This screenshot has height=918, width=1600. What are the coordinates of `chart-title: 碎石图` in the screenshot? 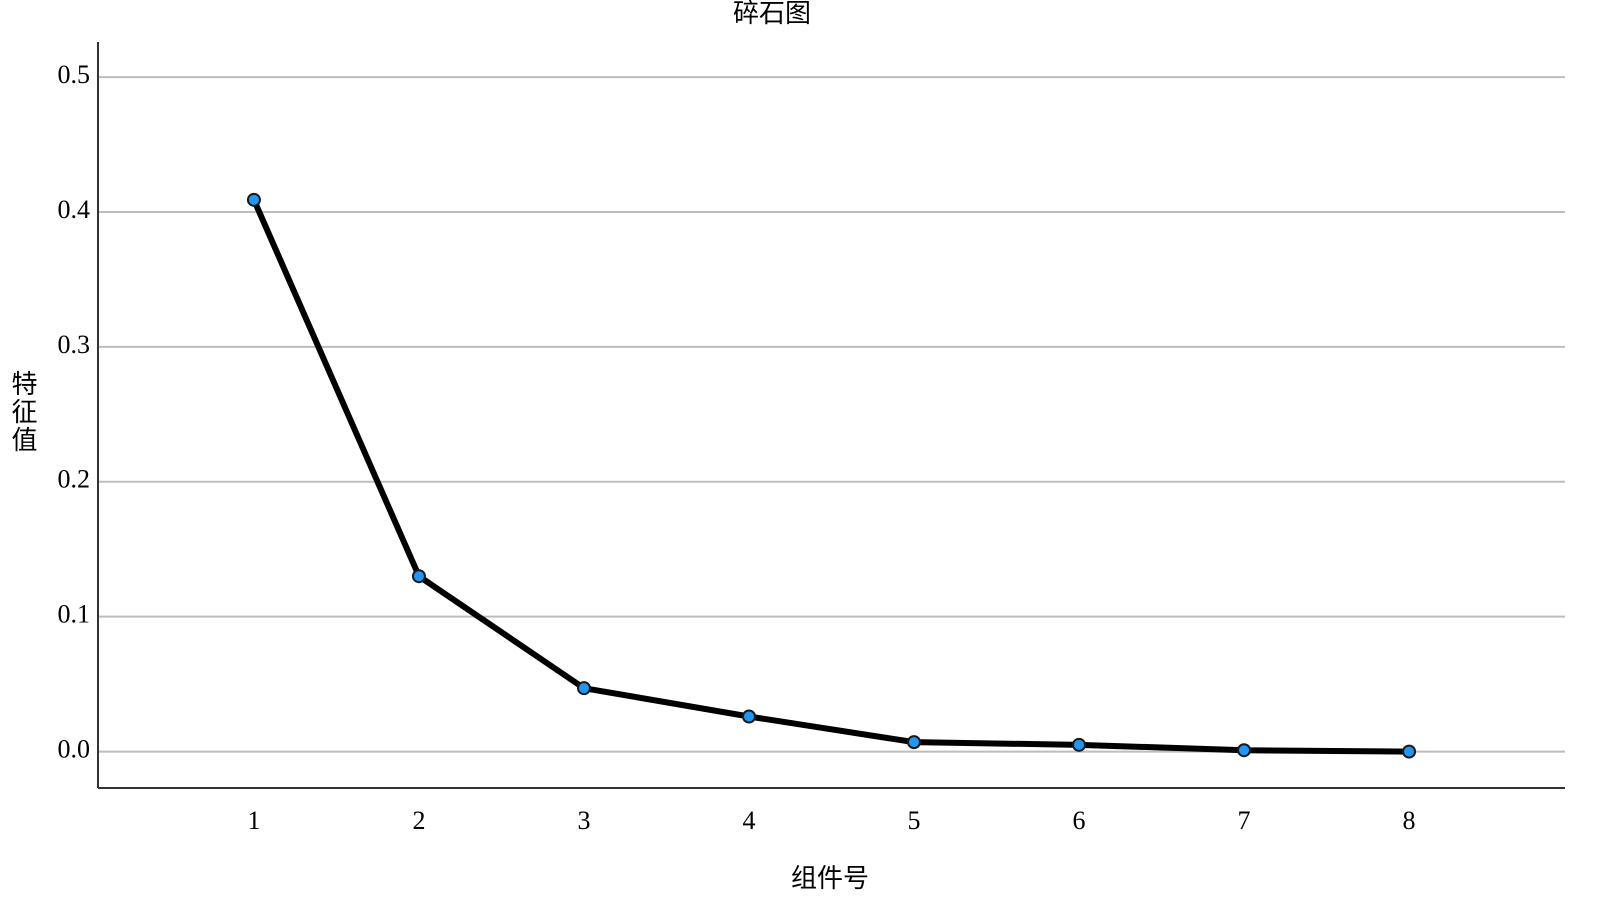 It's located at (772, 14).